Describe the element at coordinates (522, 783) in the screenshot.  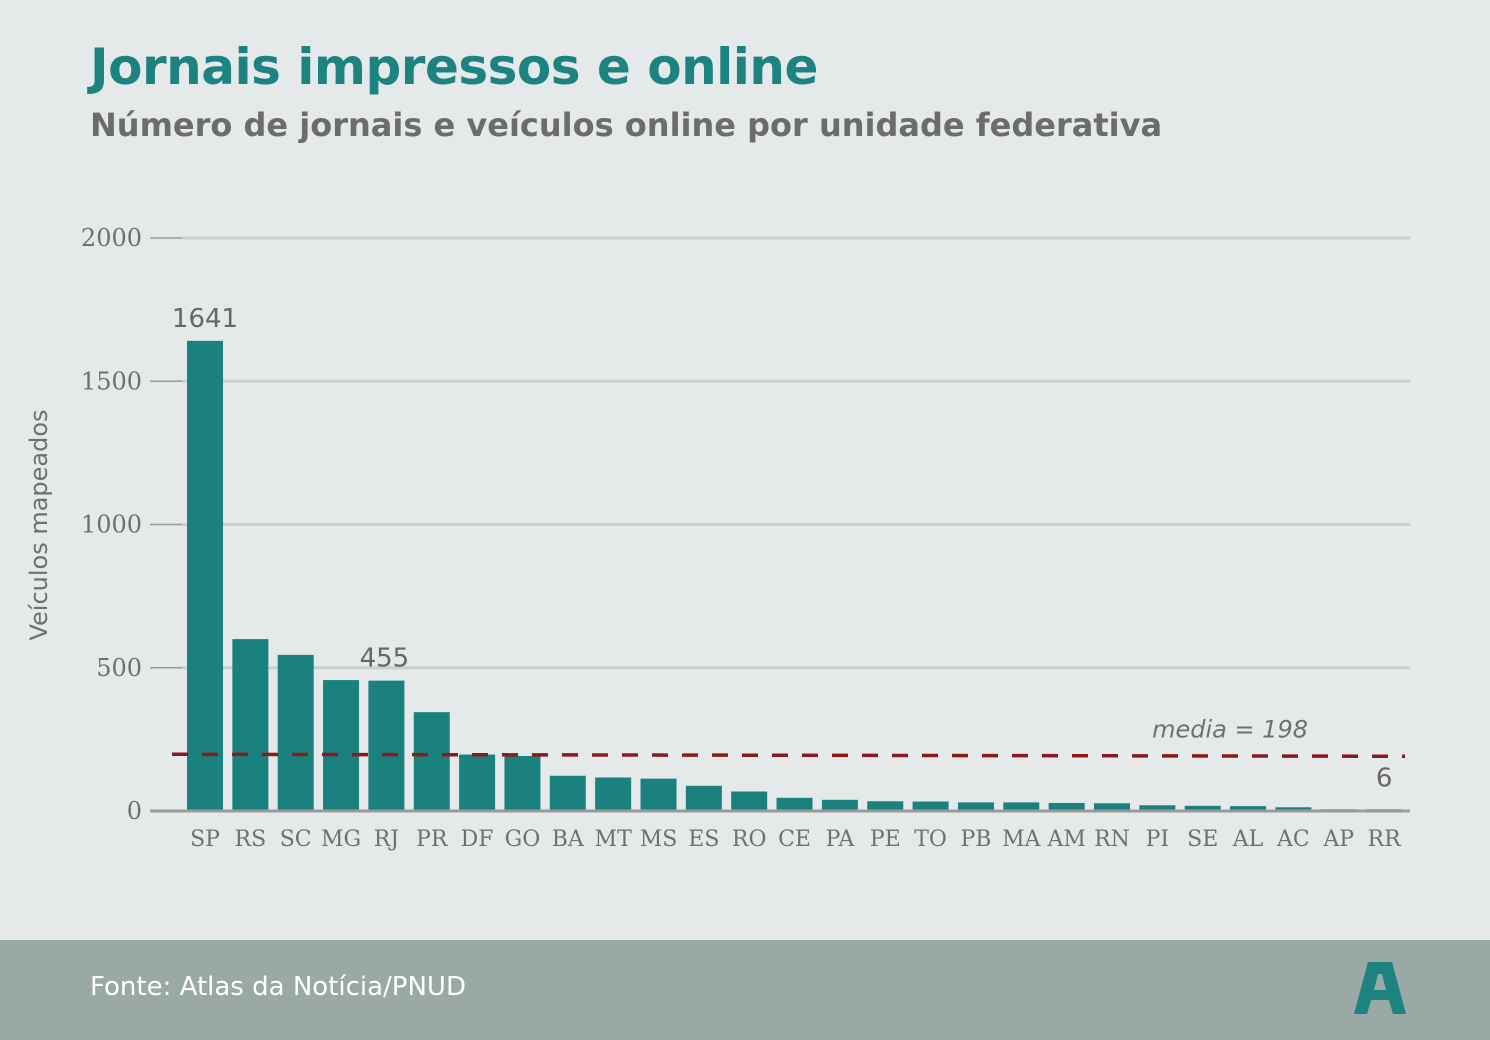
I see `bar-go` at that location.